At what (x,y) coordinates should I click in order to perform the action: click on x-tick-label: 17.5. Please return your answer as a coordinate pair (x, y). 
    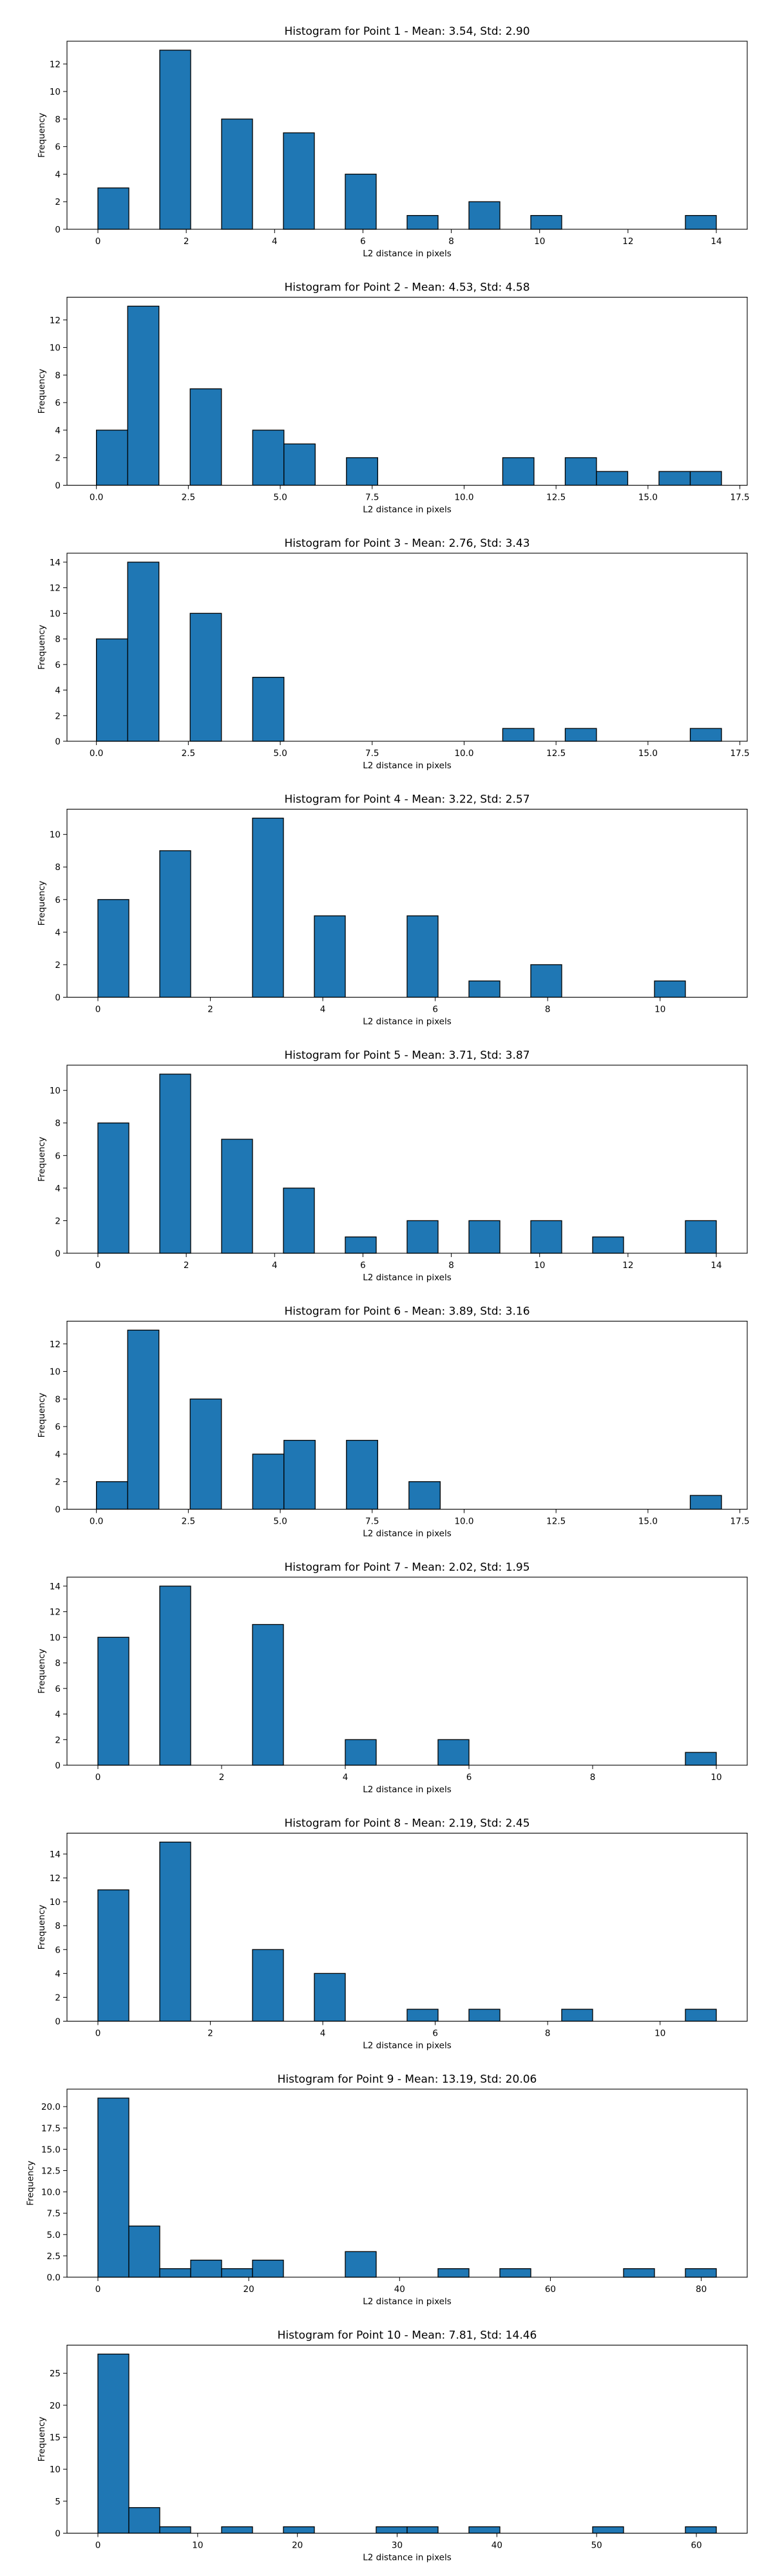
    Looking at the image, I should click on (740, 1522).